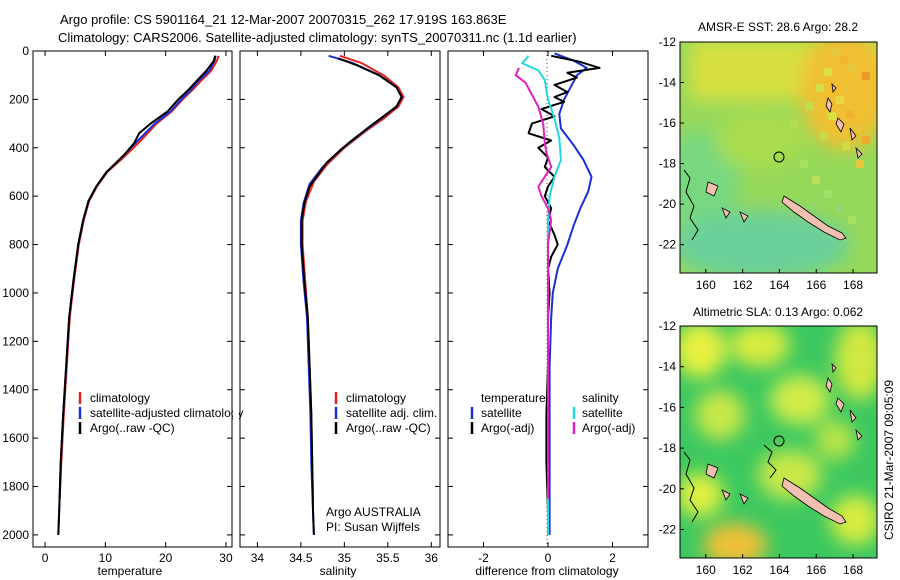  Describe the element at coordinates (15, 535) in the screenshot. I see `y-tick-label: 2000` at that location.